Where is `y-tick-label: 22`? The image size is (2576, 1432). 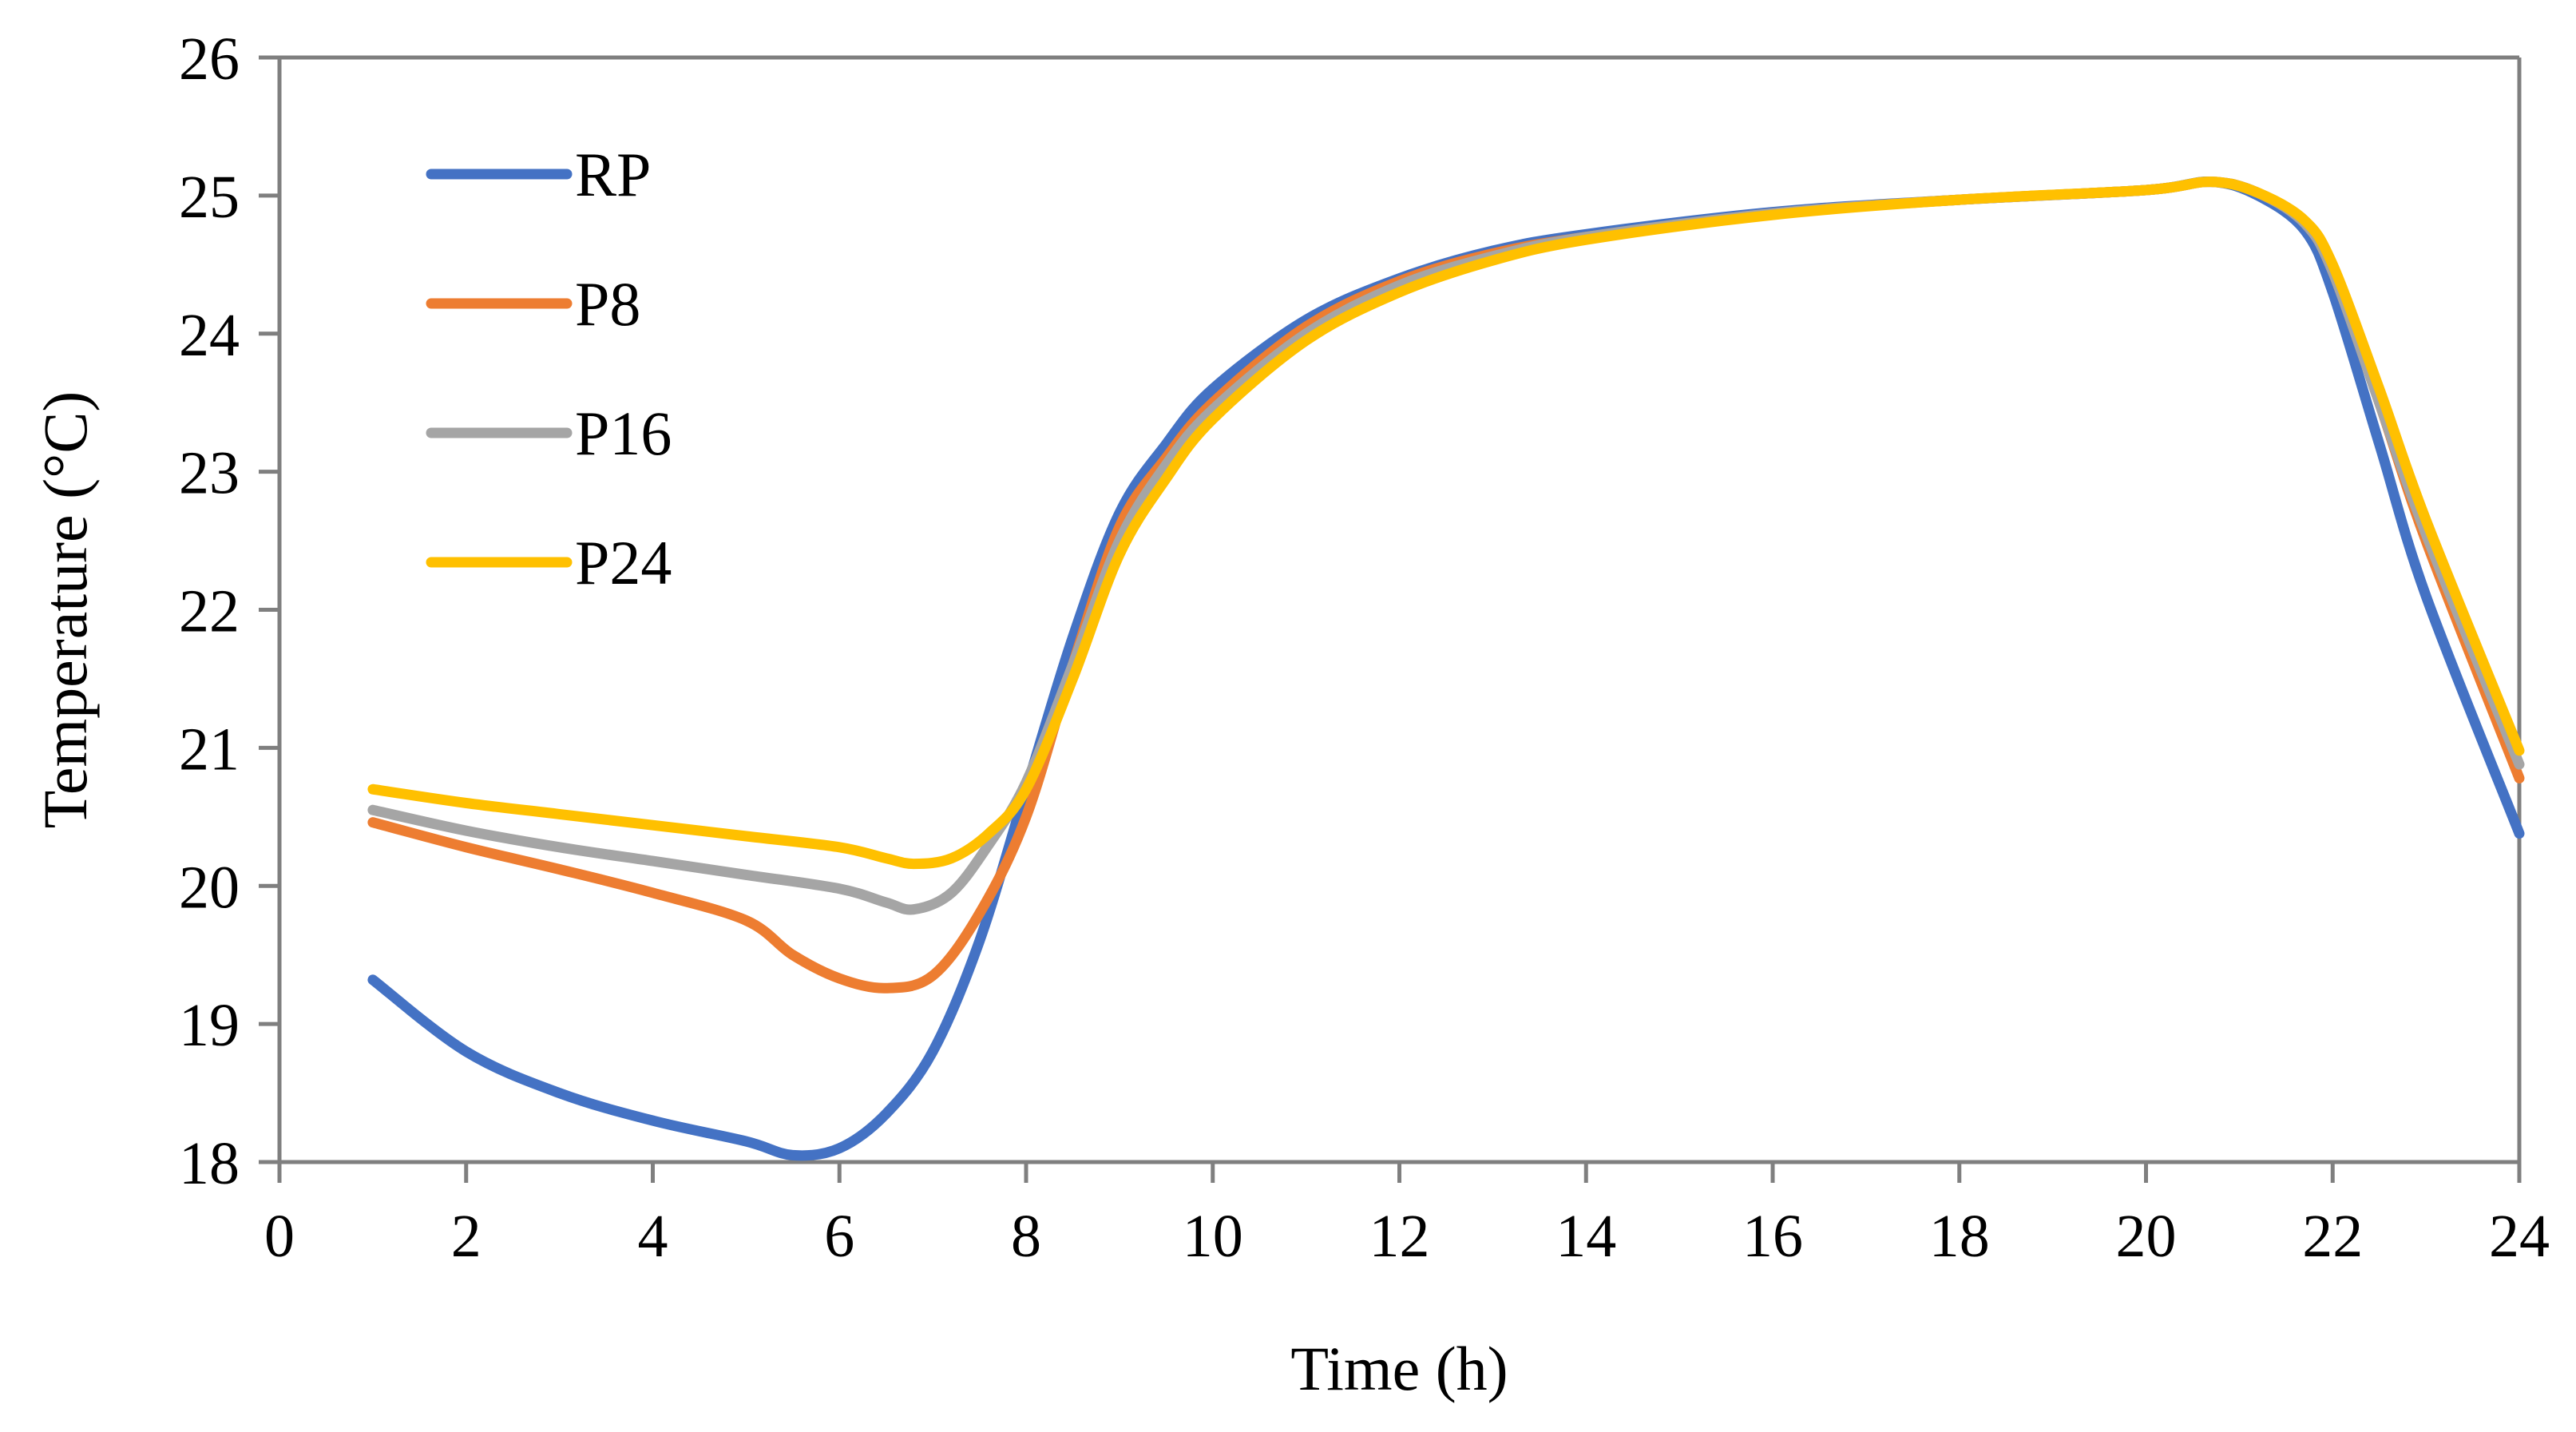
y-tick-label: 22 is located at coordinates (209, 611).